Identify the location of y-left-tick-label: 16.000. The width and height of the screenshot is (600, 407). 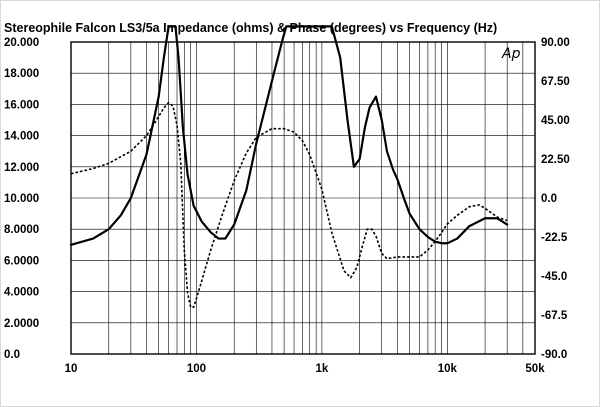
(21, 105).